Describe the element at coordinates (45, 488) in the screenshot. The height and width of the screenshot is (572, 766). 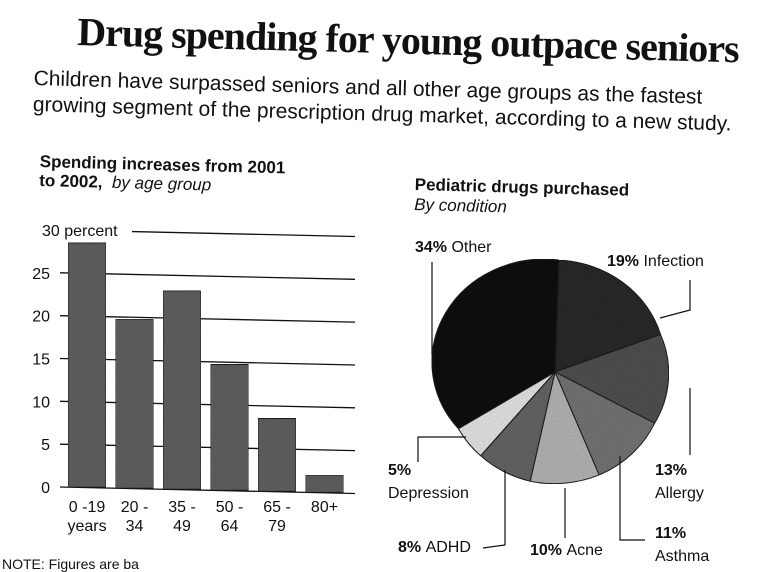
I see `y-tick-label-0: 0` at that location.